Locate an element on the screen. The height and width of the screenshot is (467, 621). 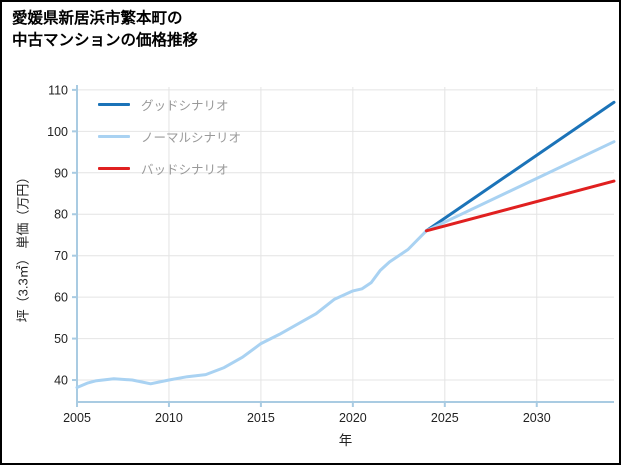
y-tick-label: 110 is located at coordinates (58, 90).